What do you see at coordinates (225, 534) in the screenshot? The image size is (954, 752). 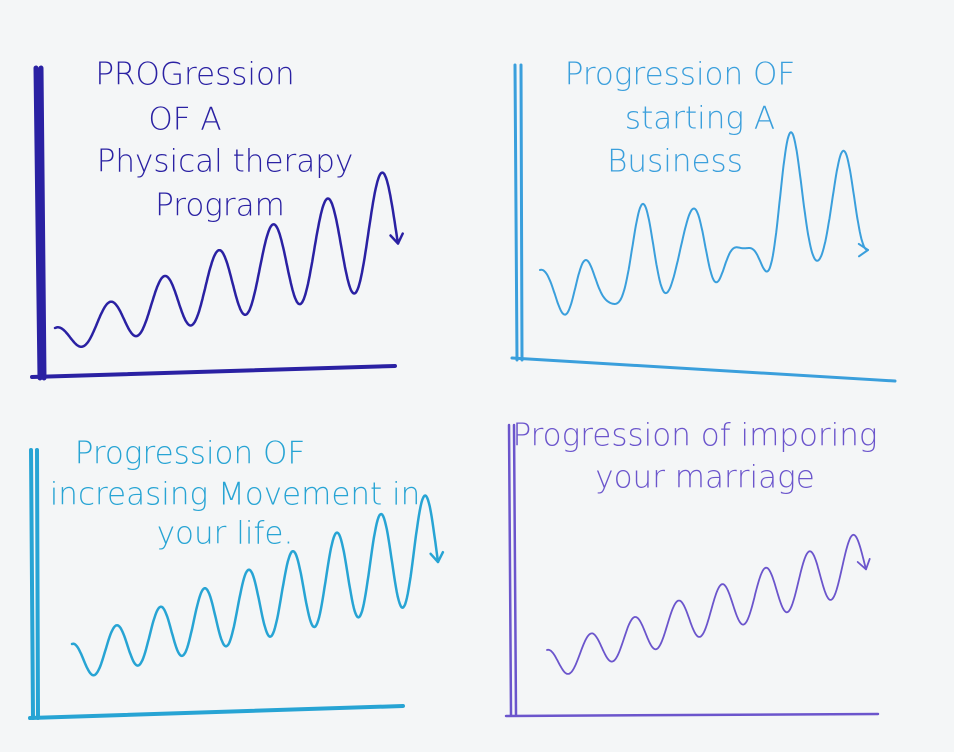 I see `title-line: your life.` at bounding box center [225, 534].